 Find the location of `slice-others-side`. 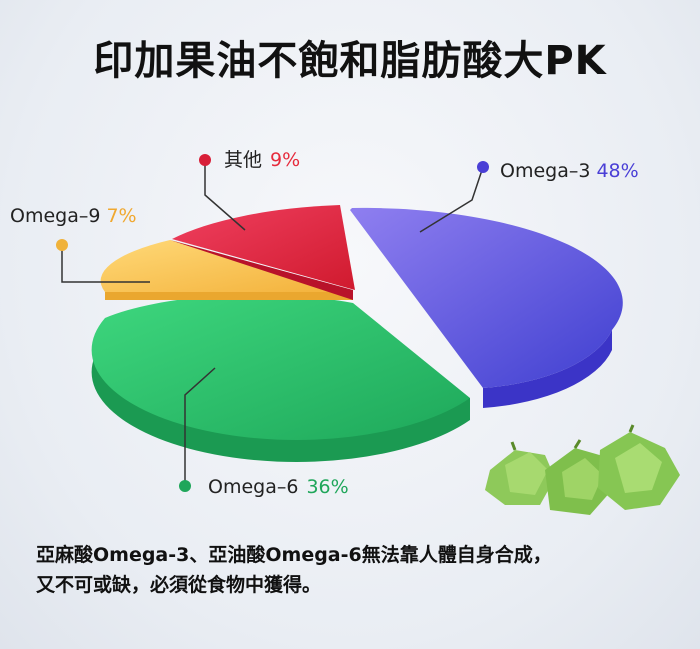

slice-others-side is located at coordinates (261, 270).